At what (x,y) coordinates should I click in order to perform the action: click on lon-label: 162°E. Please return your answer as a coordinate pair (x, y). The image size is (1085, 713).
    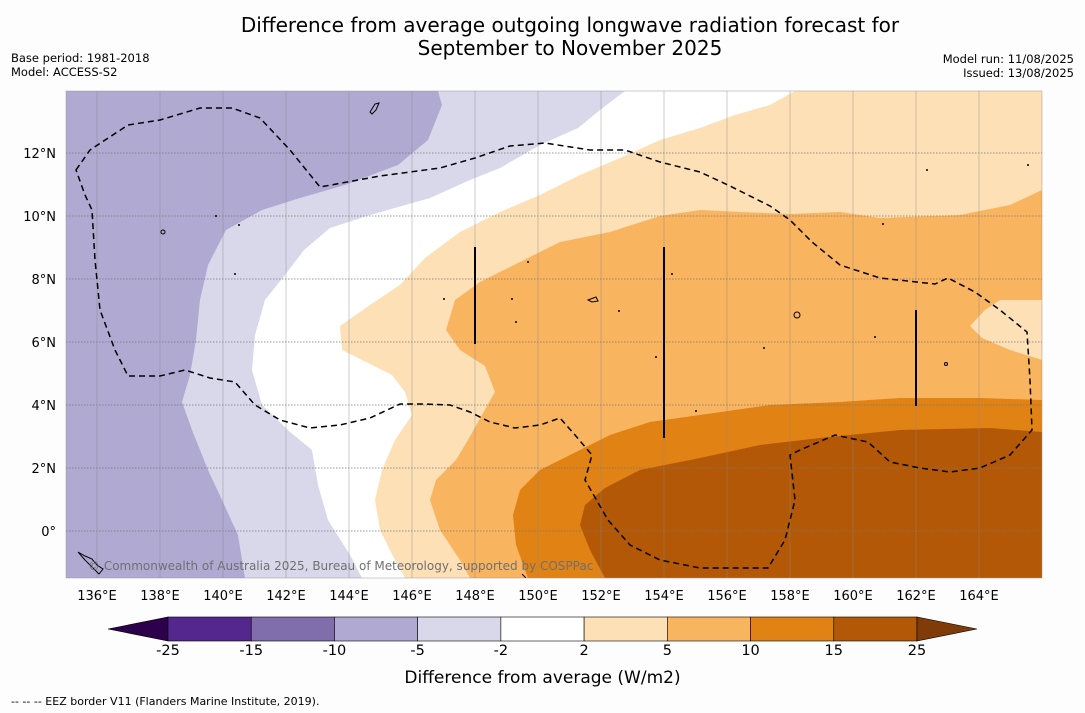
    Looking at the image, I should click on (916, 596).